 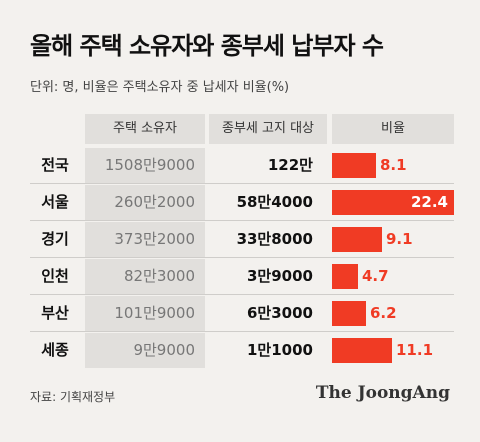 I want to click on owners-cell: 9만9000, so click(x=145, y=350).